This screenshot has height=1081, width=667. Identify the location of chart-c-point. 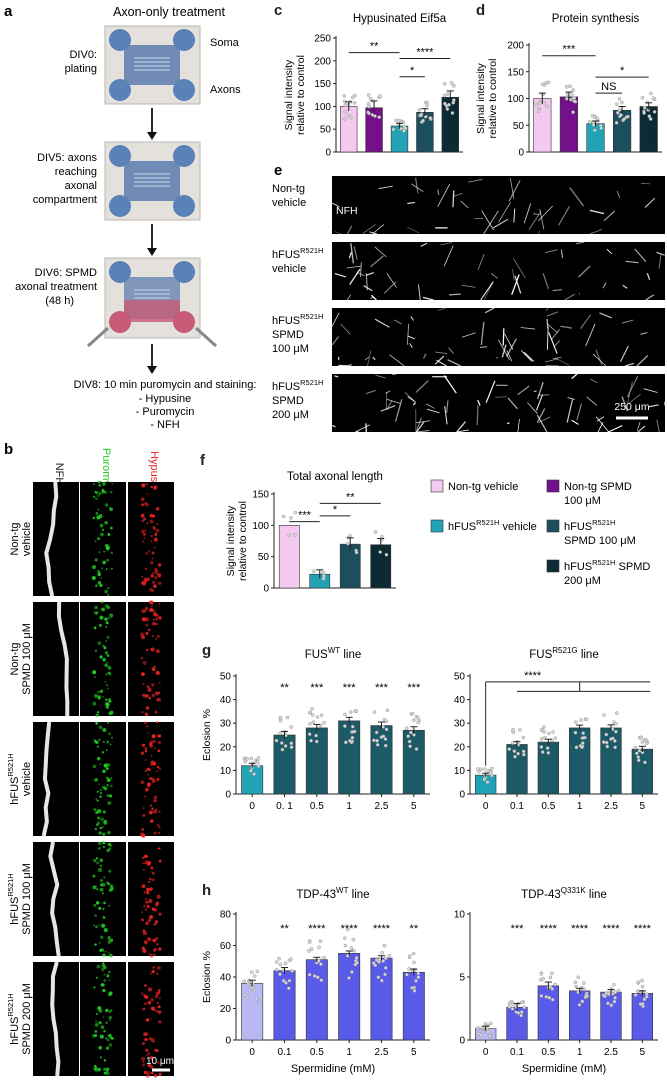
(350, 117).